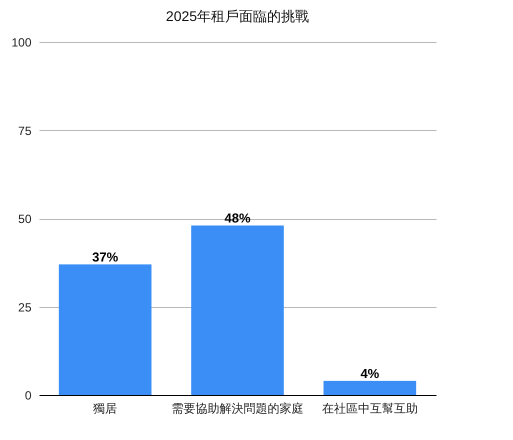  What do you see at coordinates (370, 373) in the screenshot?
I see `data-label: 4%` at bounding box center [370, 373].